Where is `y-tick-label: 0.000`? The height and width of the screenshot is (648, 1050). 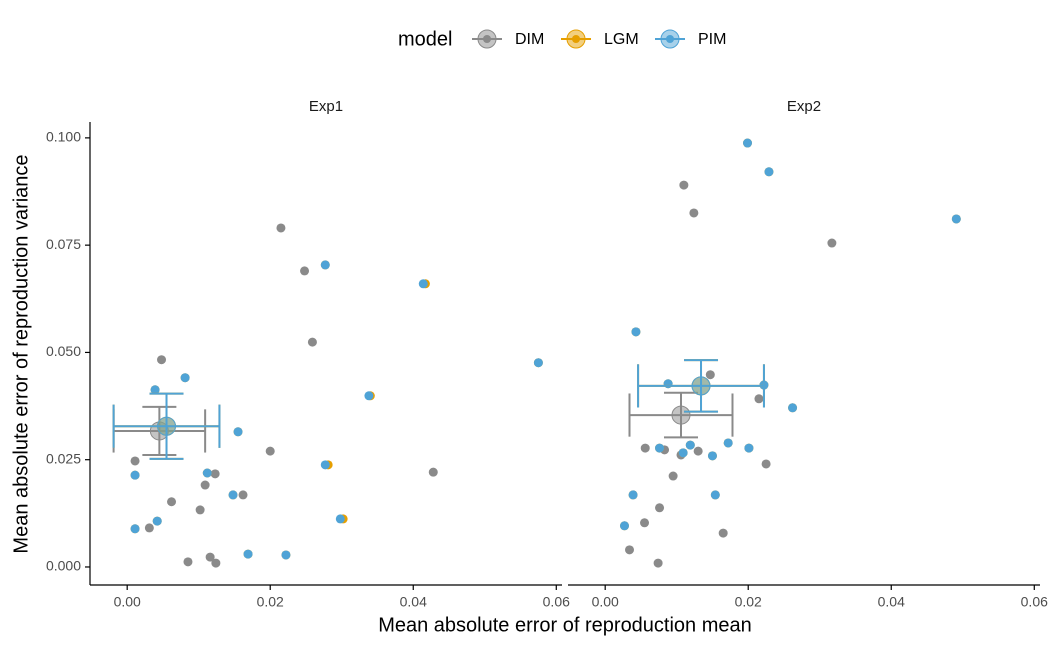
y-tick-label: 0.000 is located at coordinates (63, 566).